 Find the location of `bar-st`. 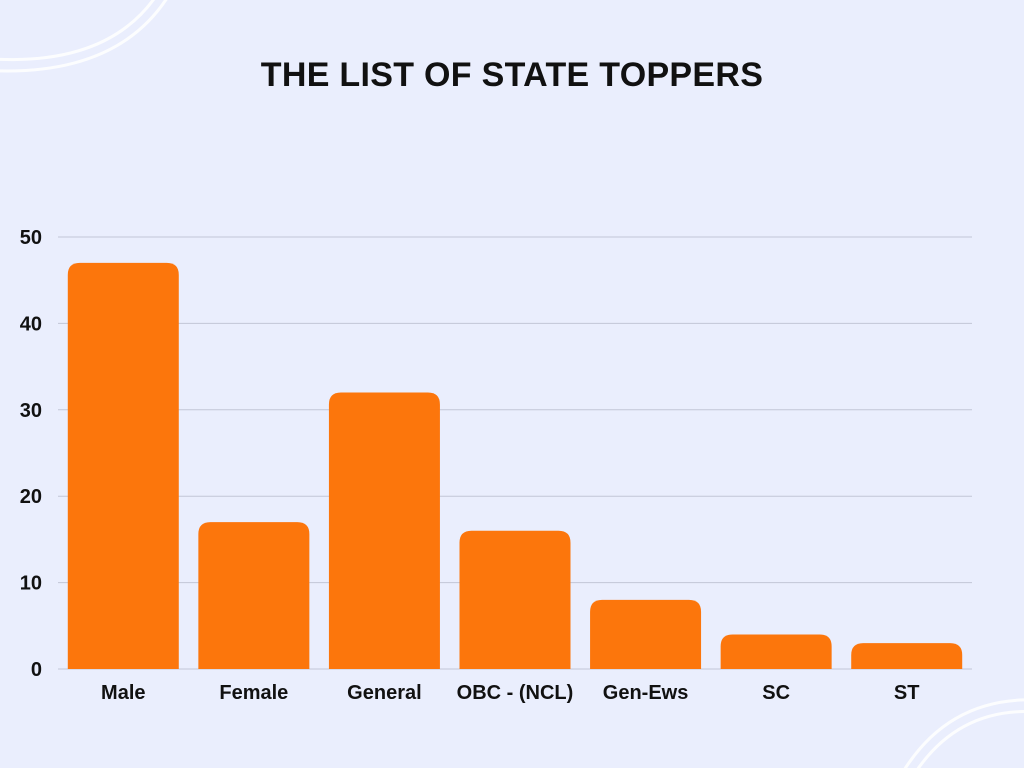

bar-st is located at coordinates (907, 656).